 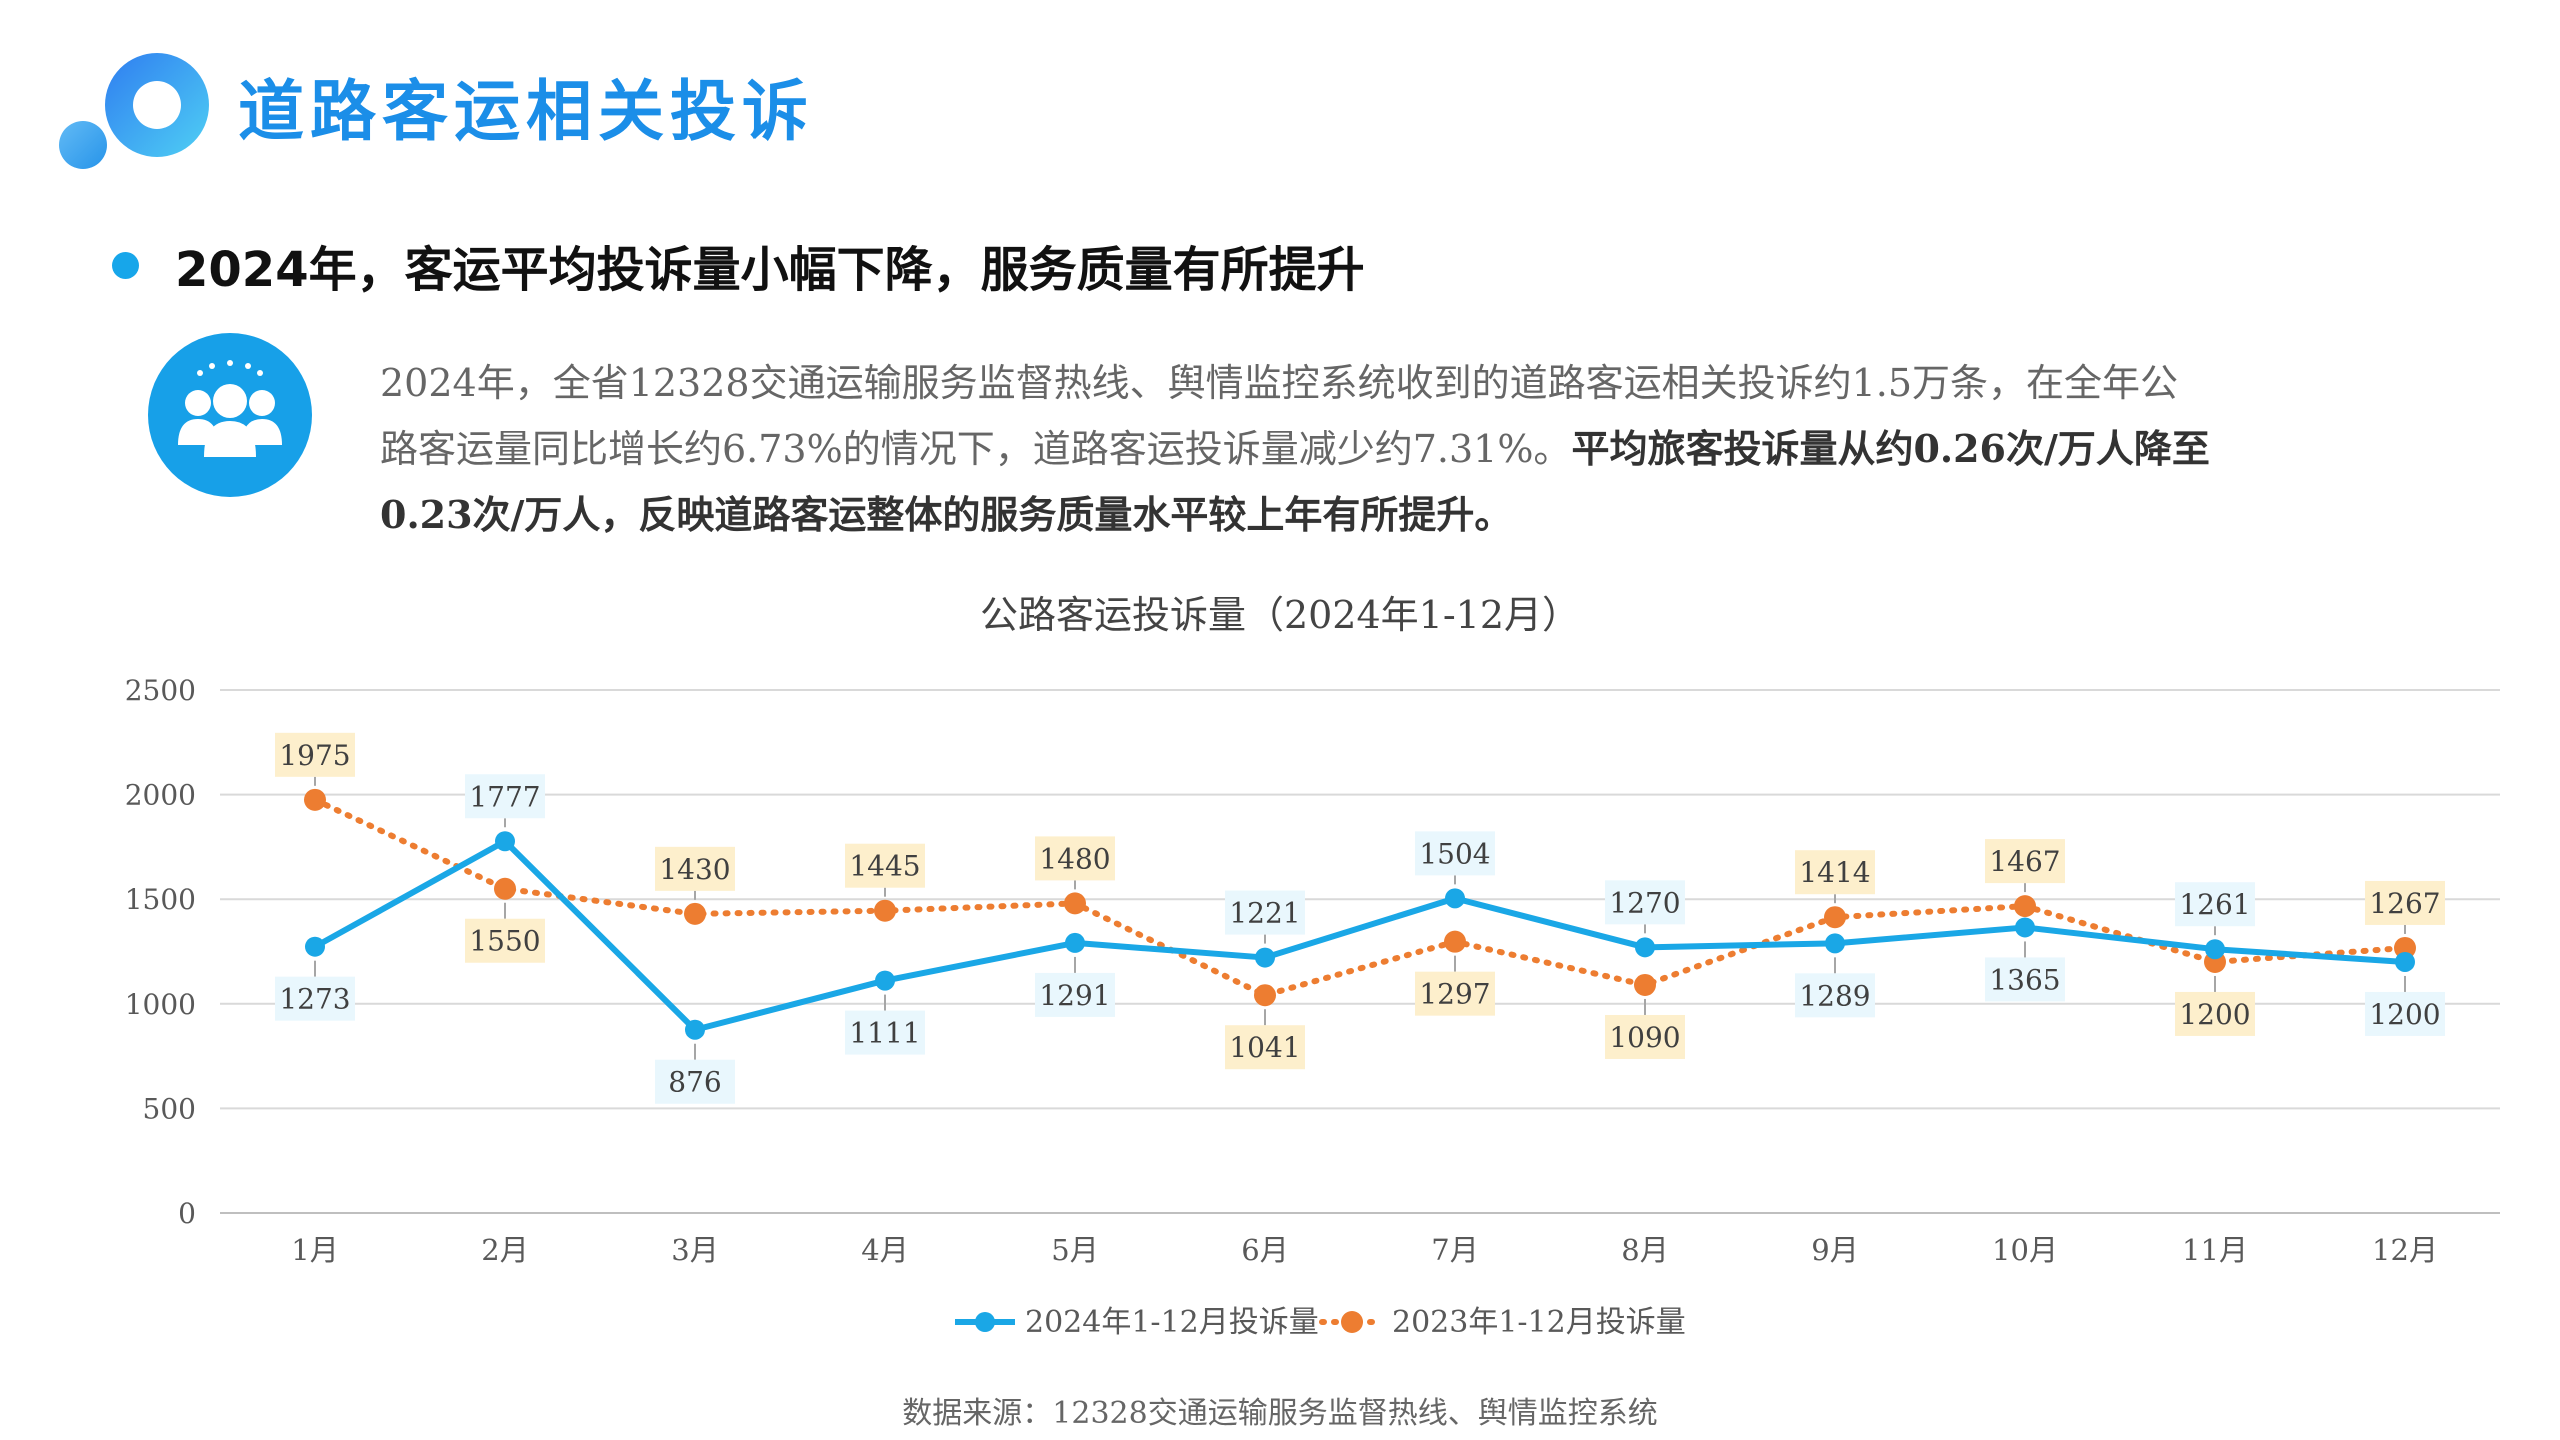 I want to click on data-label-2024: 1261, so click(x=2214, y=904).